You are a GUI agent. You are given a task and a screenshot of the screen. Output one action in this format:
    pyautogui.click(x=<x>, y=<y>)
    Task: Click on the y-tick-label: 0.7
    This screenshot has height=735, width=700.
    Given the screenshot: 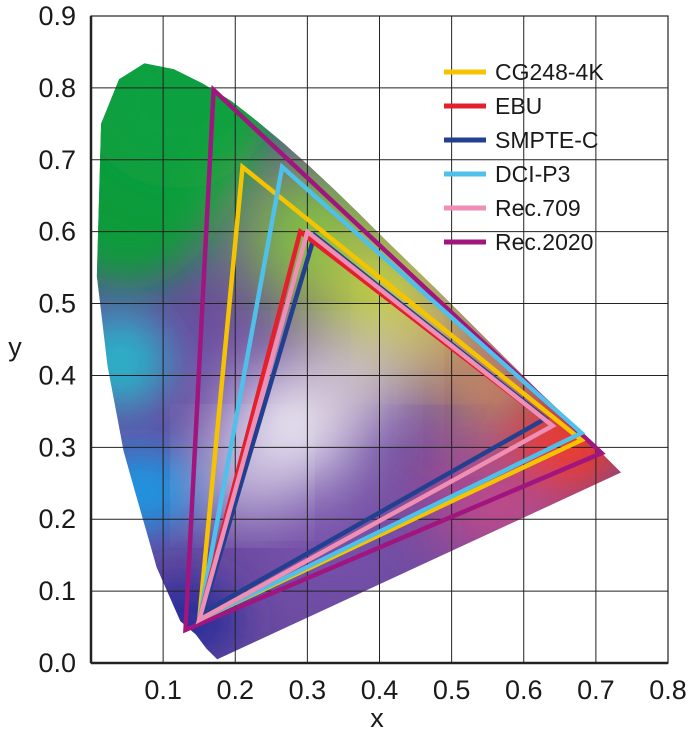 What is the action you would take?
    pyautogui.click(x=57, y=160)
    